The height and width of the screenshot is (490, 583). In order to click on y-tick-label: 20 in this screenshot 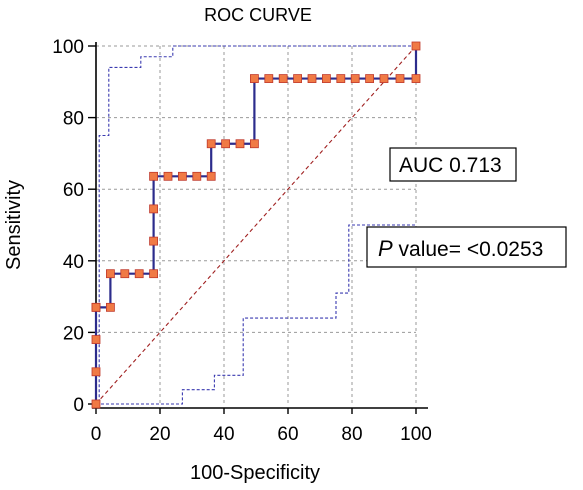, I will do `click(73, 333)`.